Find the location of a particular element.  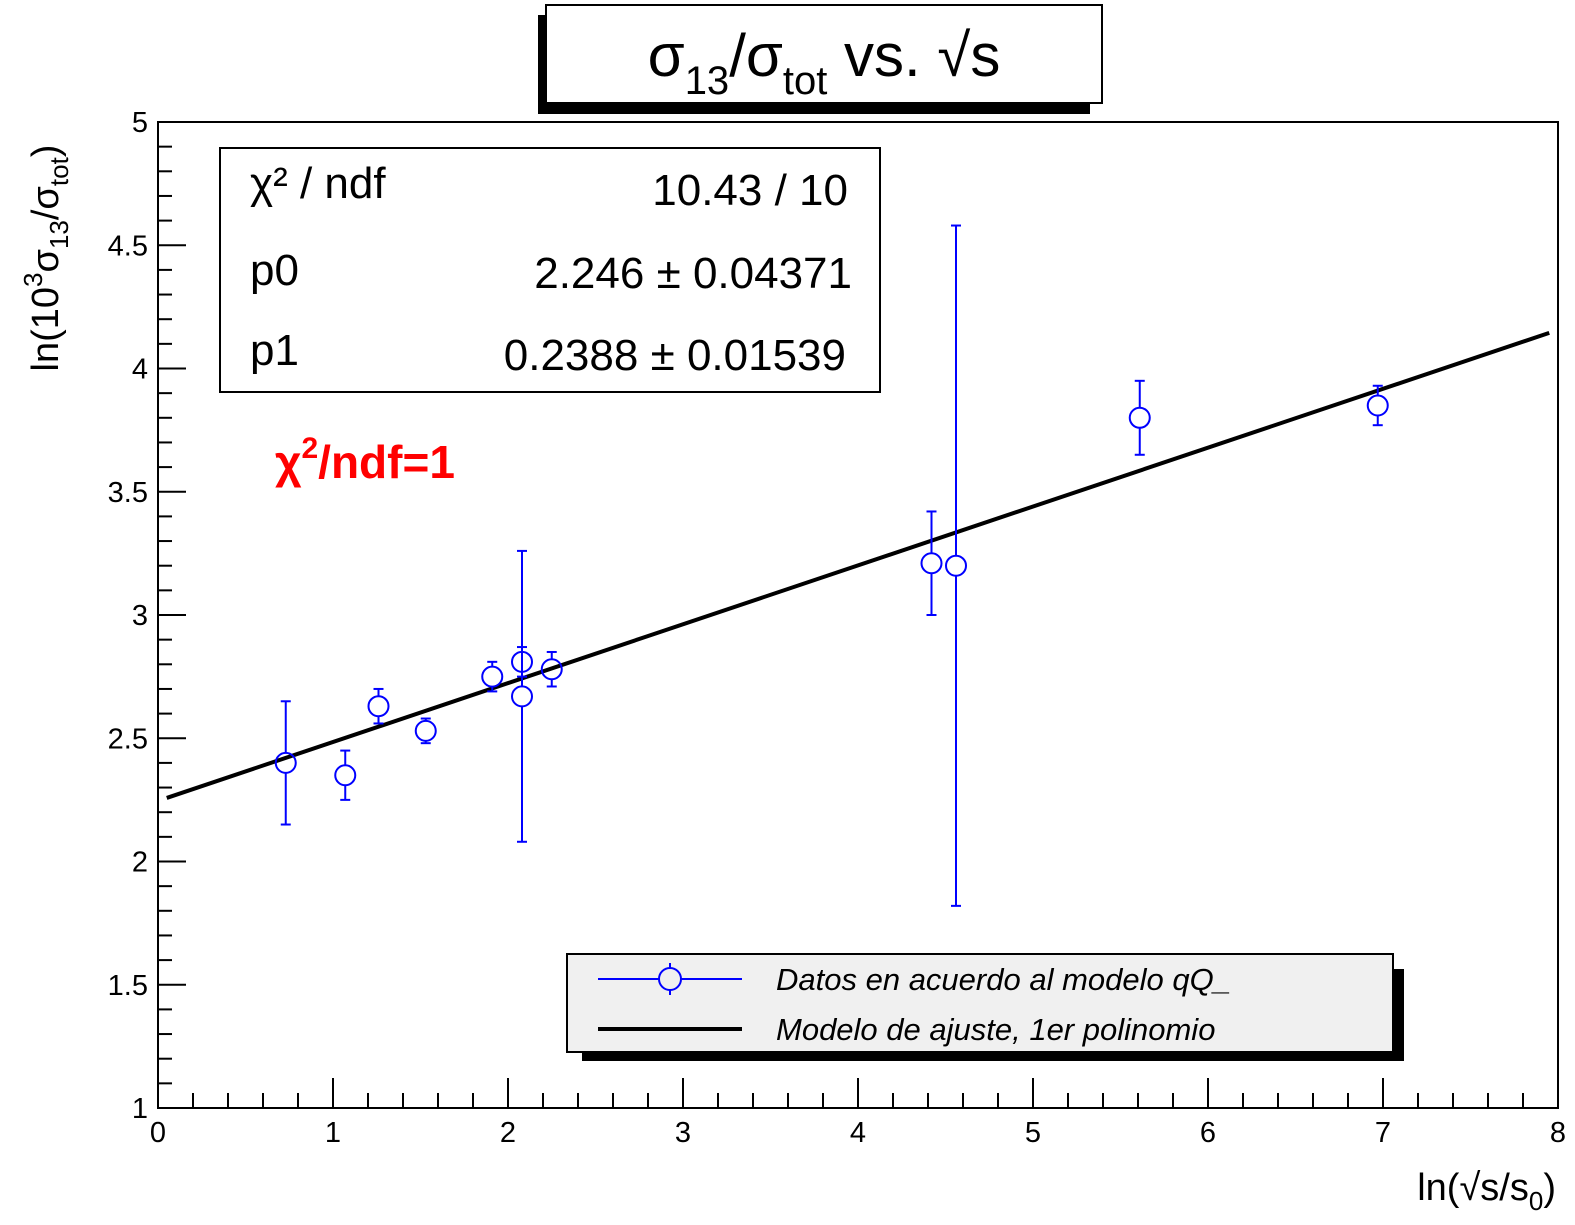

x-tick-label: 1 is located at coordinates (333, 1133).